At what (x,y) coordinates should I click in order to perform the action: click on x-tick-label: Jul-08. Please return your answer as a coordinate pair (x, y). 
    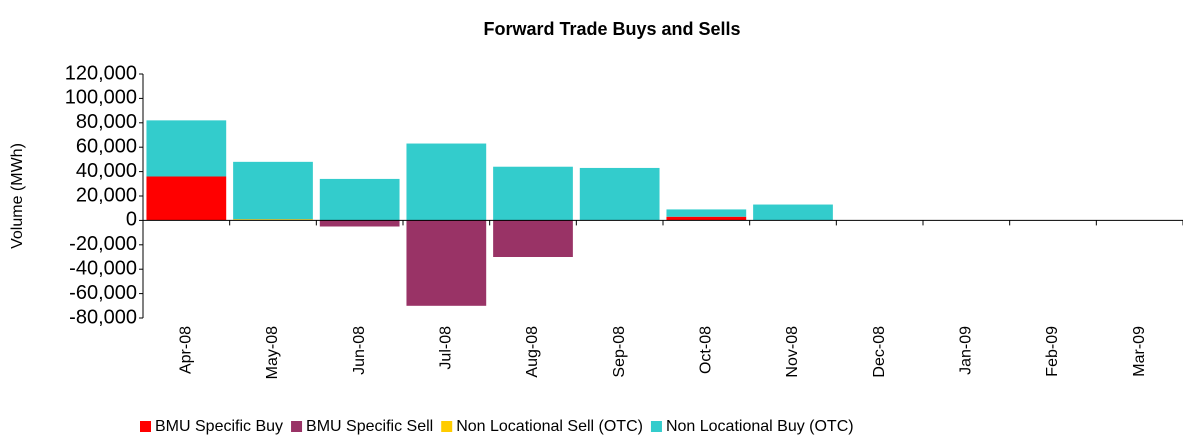
    Looking at the image, I should click on (446, 348).